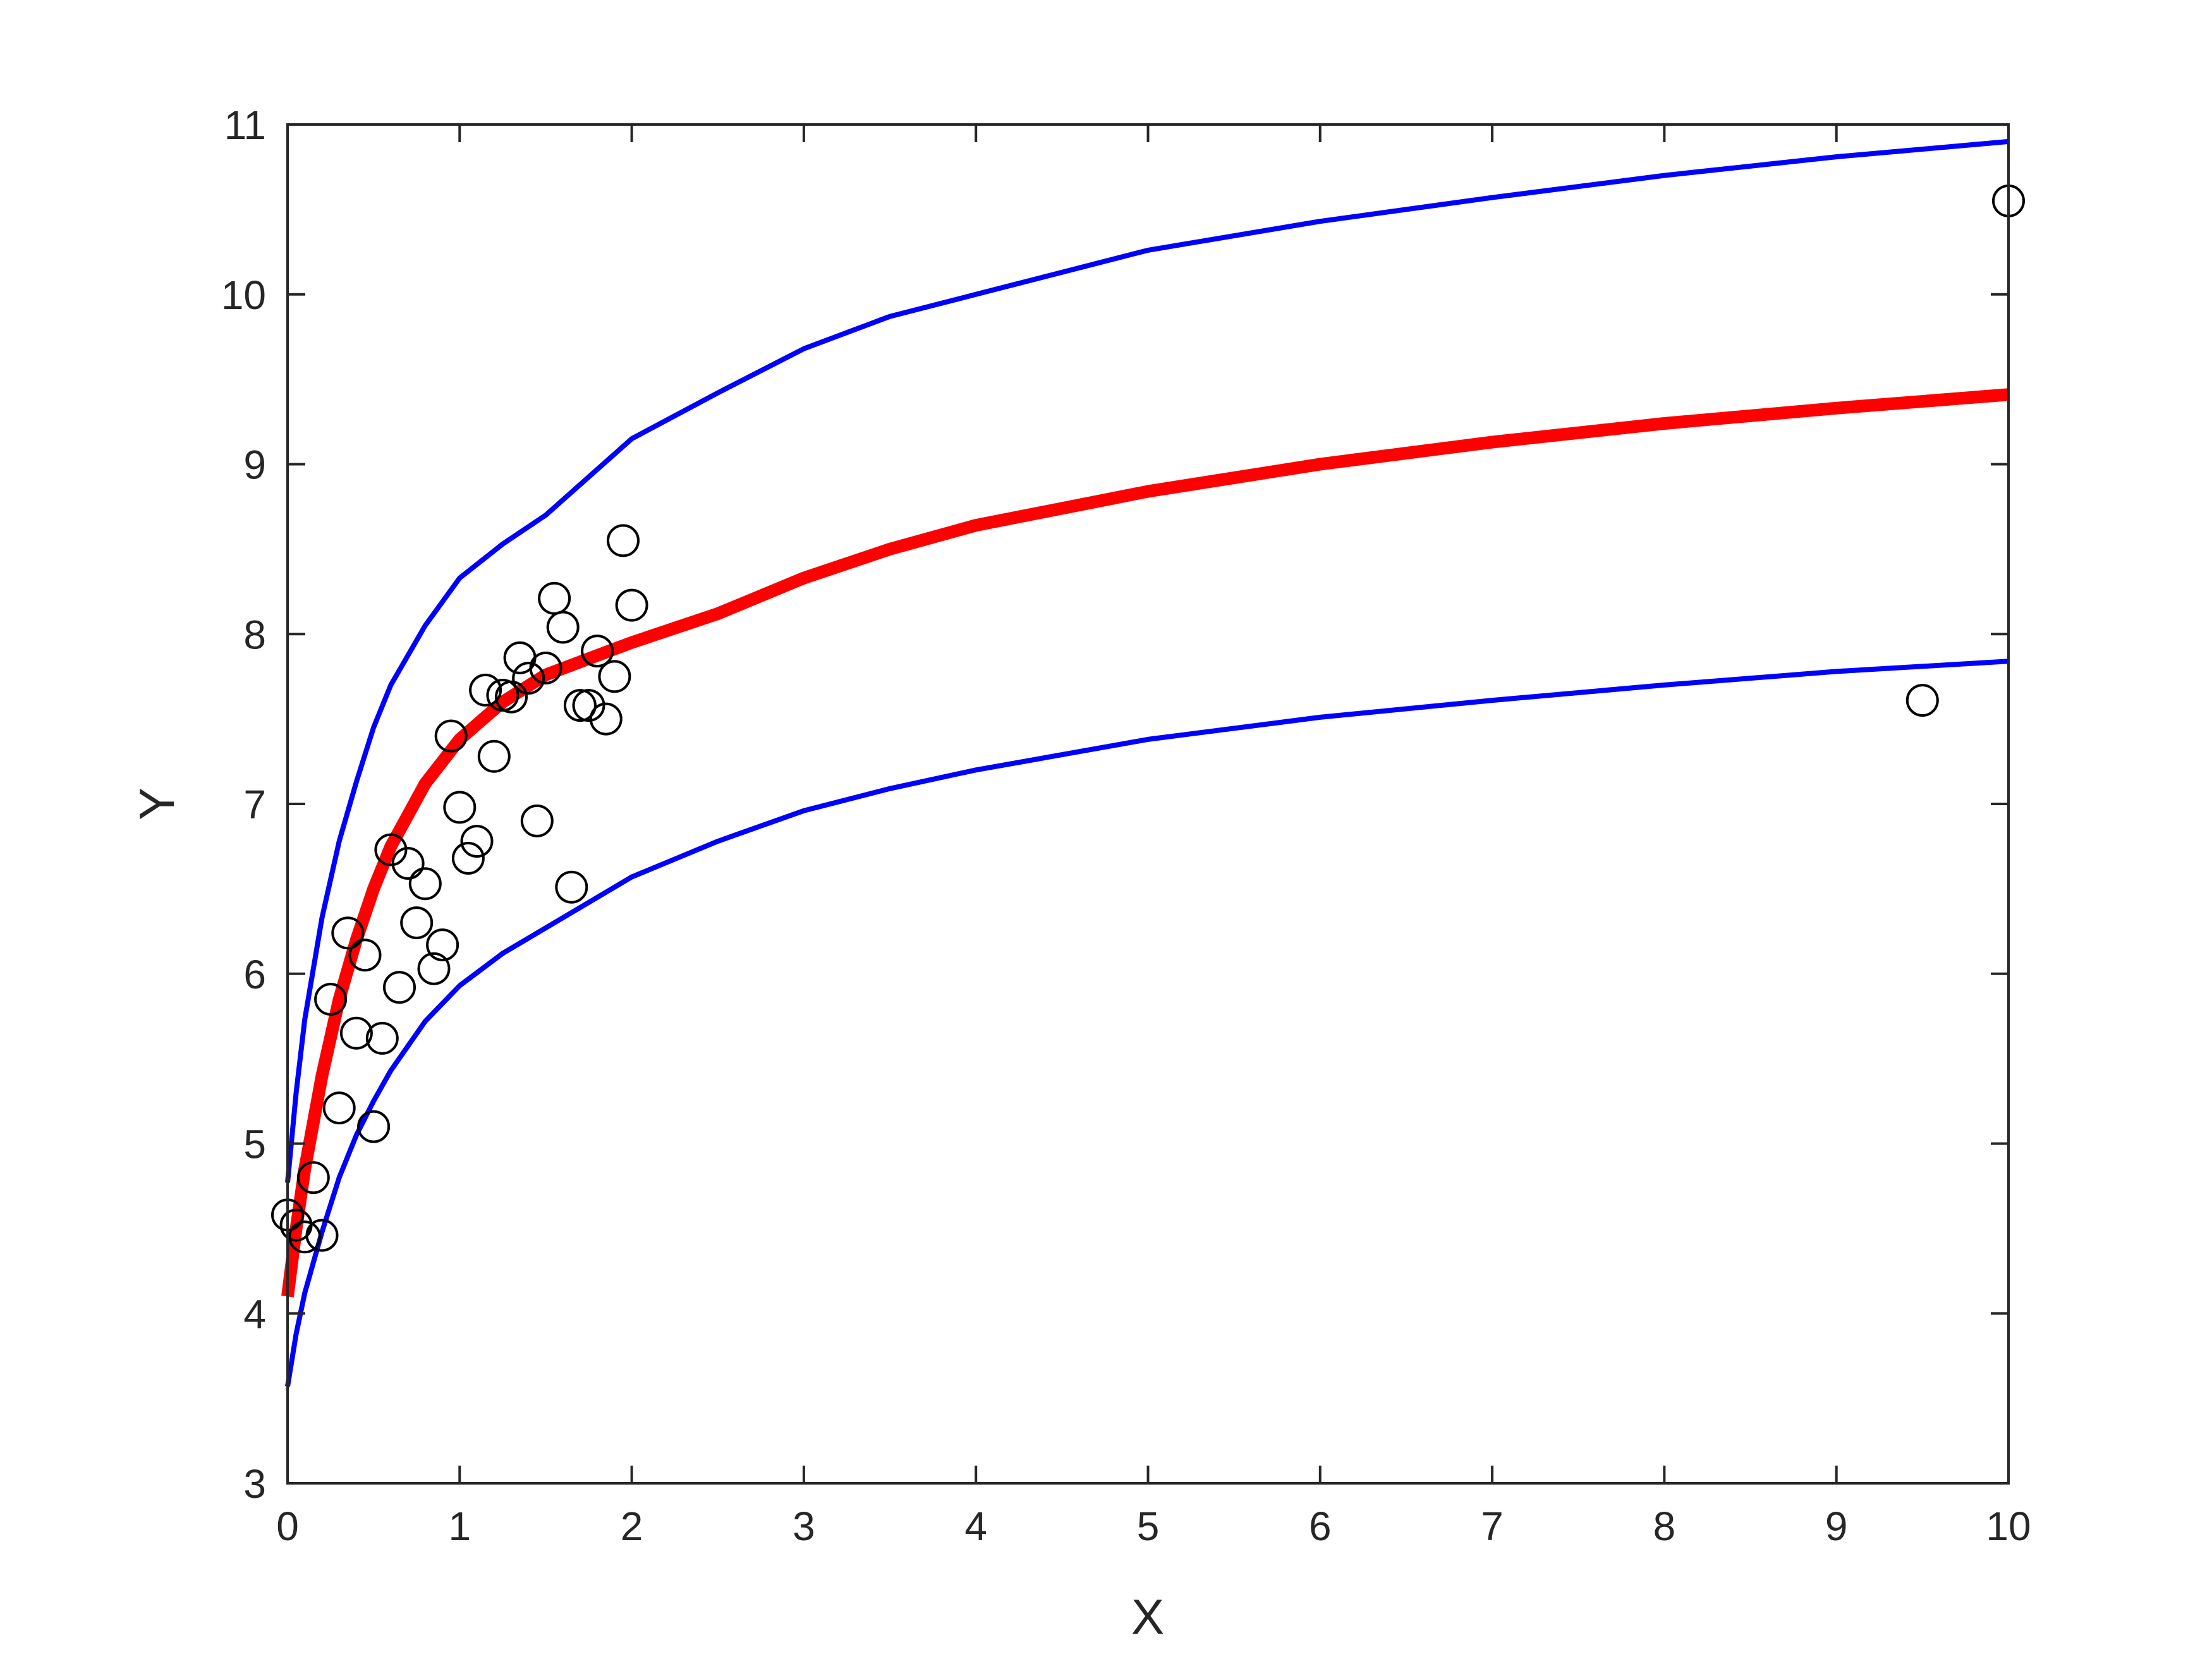 The width and height of the screenshot is (2212, 1659). Describe the element at coordinates (1147, 1616) in the screenshot. I see `x-axis-title: X` at that location.